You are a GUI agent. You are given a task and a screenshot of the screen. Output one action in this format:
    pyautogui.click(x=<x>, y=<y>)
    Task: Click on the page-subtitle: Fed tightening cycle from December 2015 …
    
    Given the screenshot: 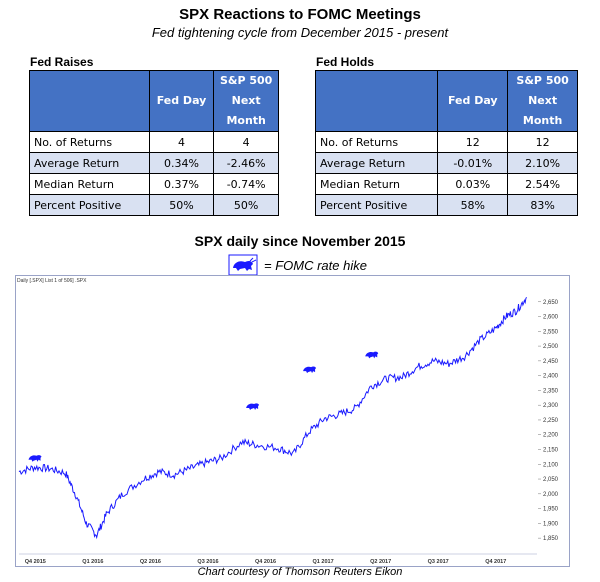 What is the action you would take?
    pyautogui.click(x=300, y=32)
    